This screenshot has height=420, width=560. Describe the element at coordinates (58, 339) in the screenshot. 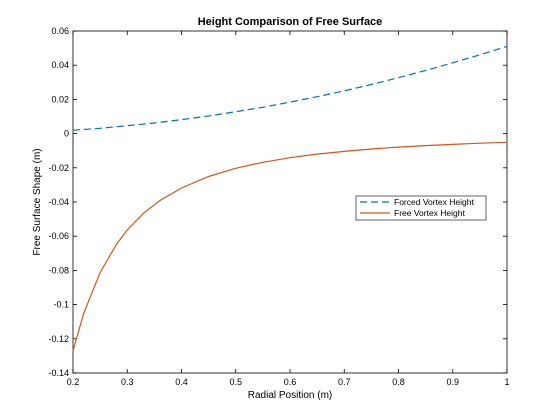

I see `y-tick-label: -0.12` at that location.